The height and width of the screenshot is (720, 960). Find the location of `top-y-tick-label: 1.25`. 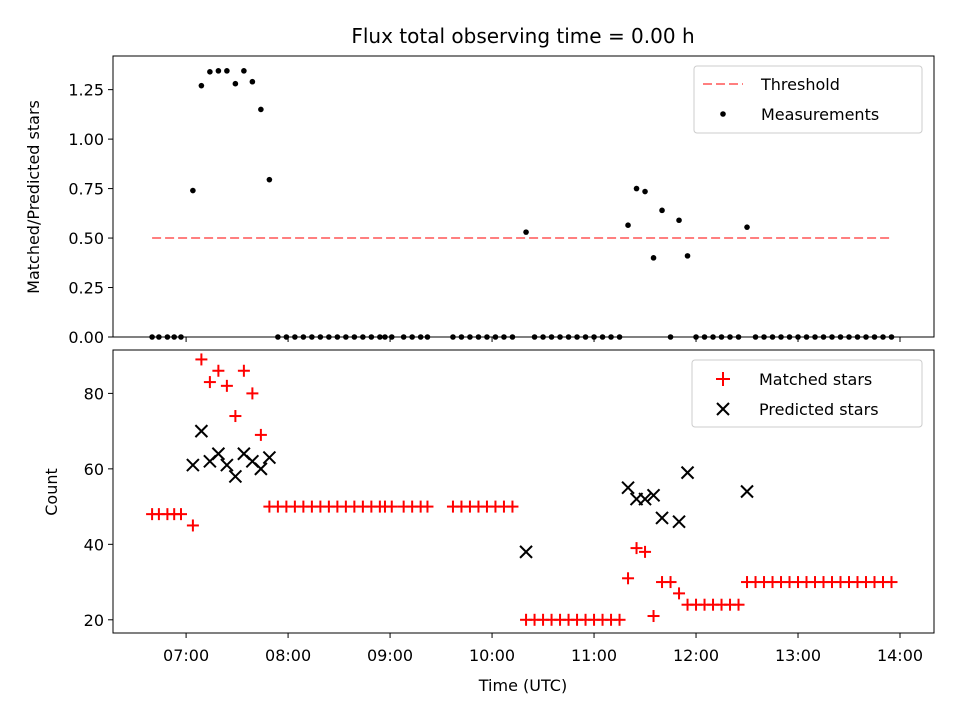

top-y-tick-label: 1.25 is located at coordinates (86, 90).